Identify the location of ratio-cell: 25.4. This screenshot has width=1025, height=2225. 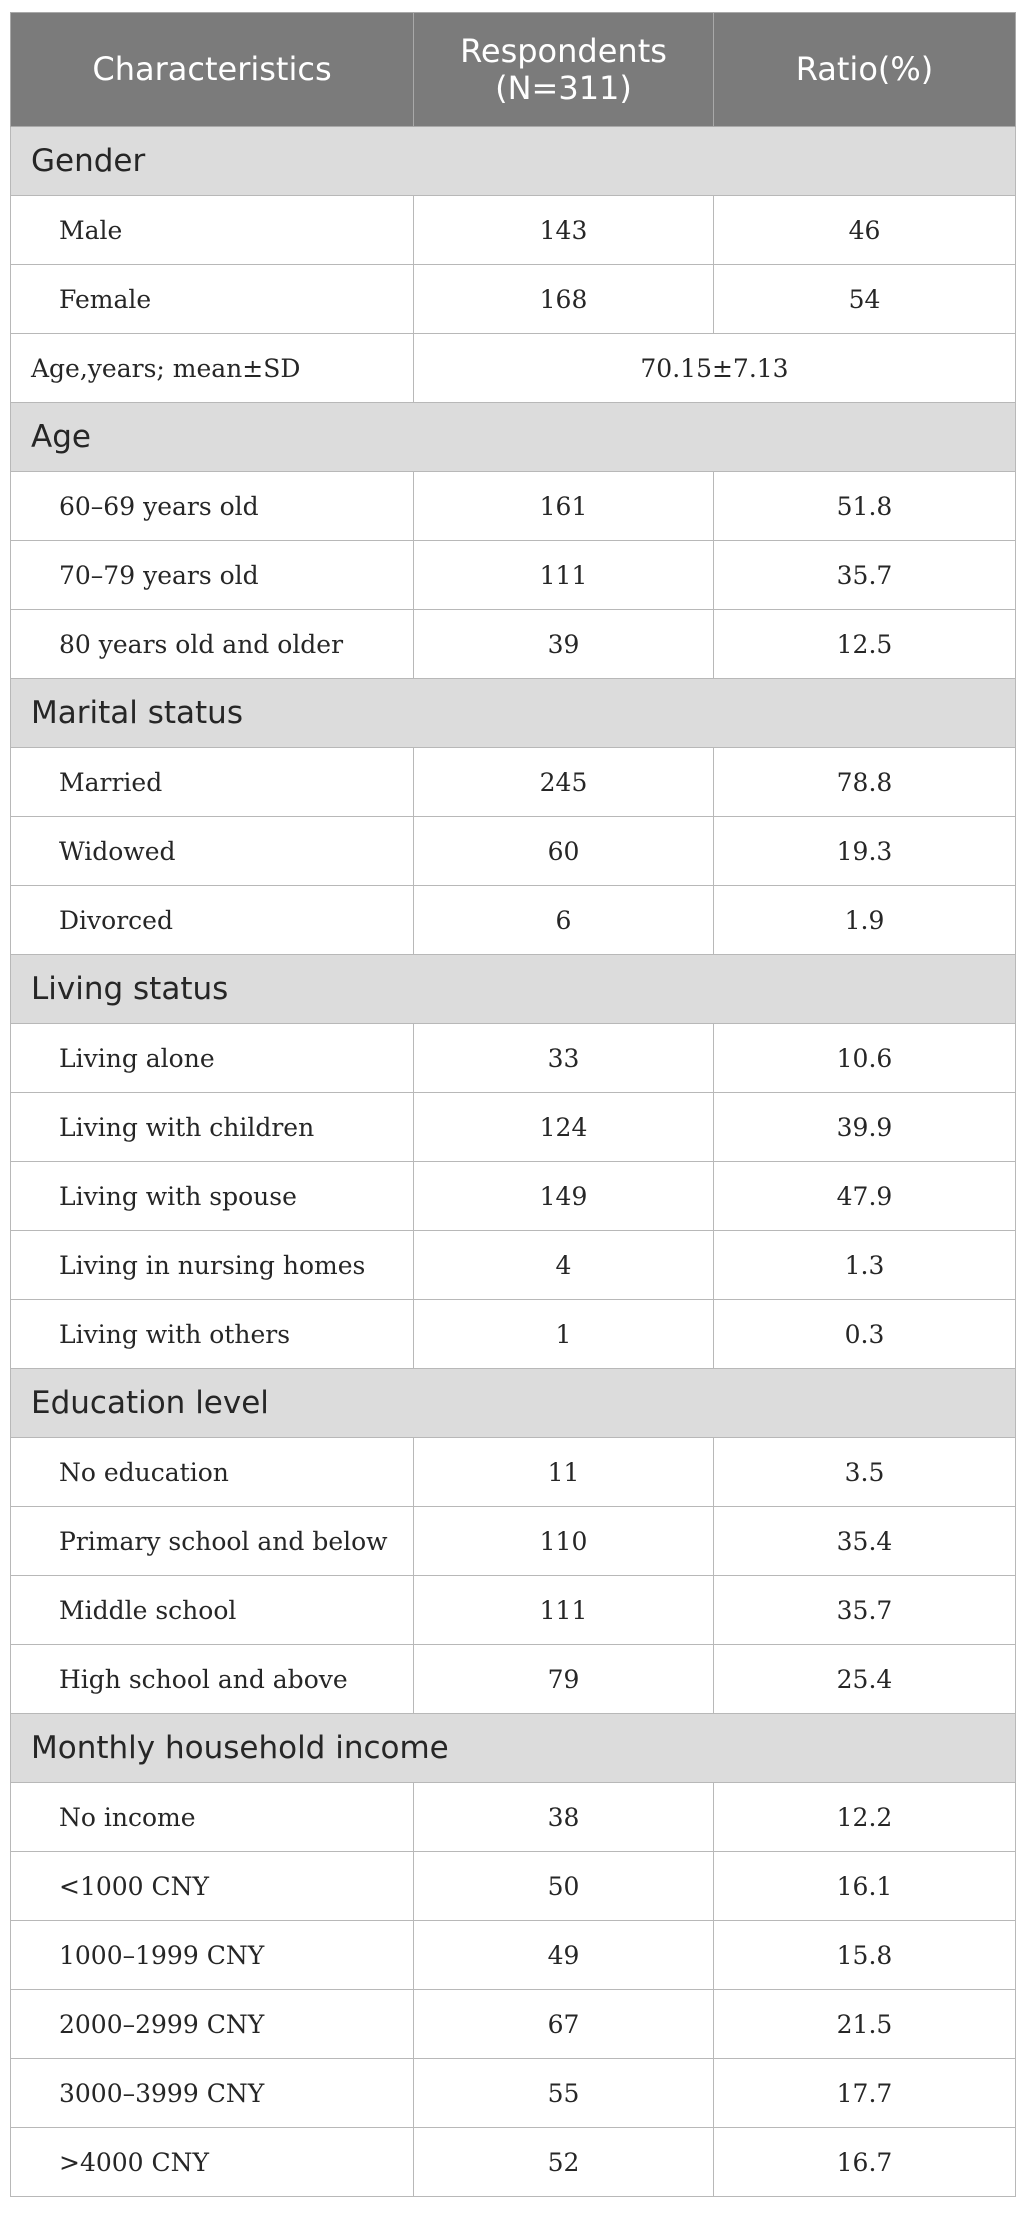
(864, 1679).